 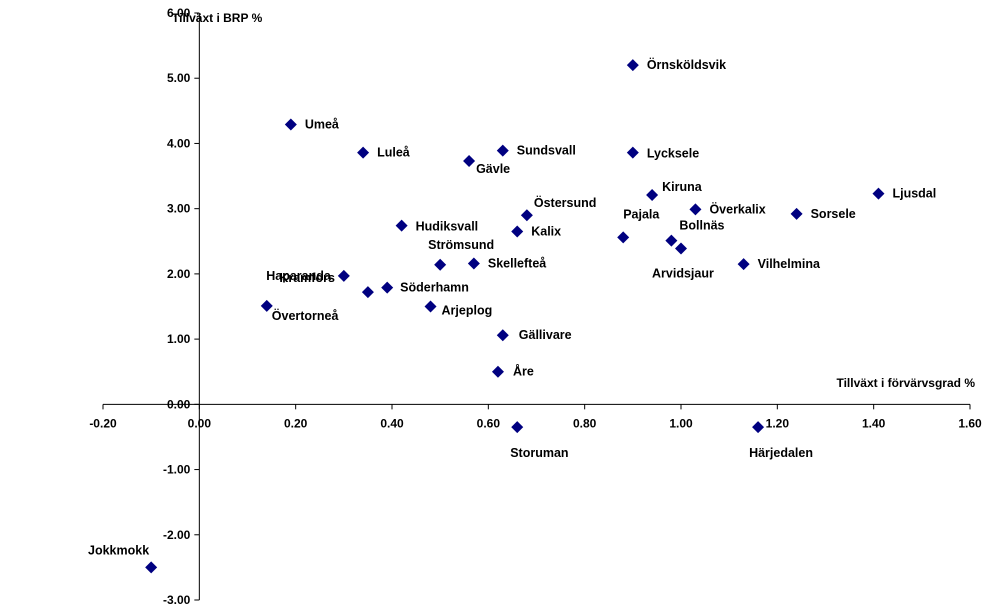 I want to click on data-point-label: Gällivare, so click(x=545, y=335).